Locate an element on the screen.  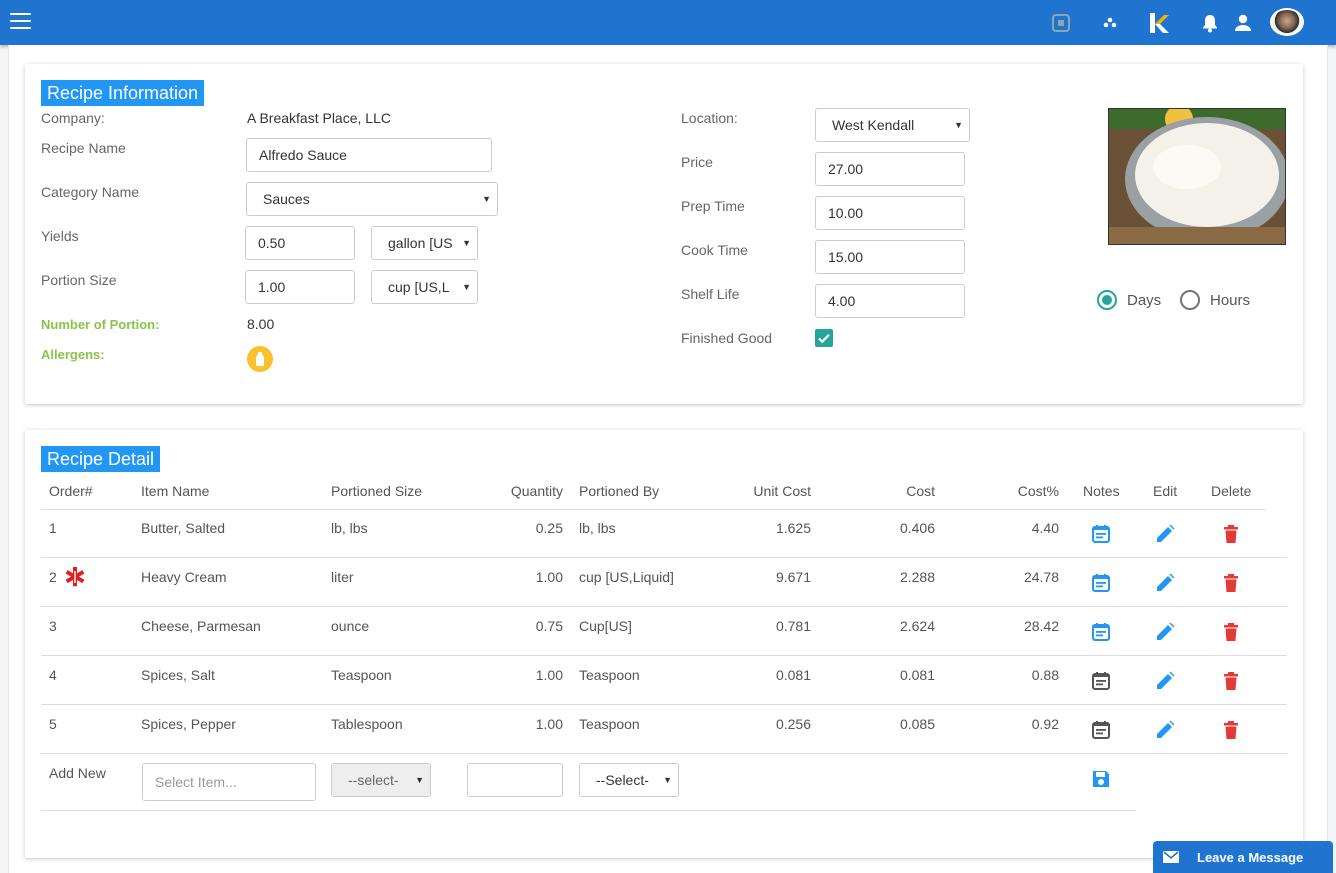
hours-radio-label: Hours is located at coordinates (1230, 300).